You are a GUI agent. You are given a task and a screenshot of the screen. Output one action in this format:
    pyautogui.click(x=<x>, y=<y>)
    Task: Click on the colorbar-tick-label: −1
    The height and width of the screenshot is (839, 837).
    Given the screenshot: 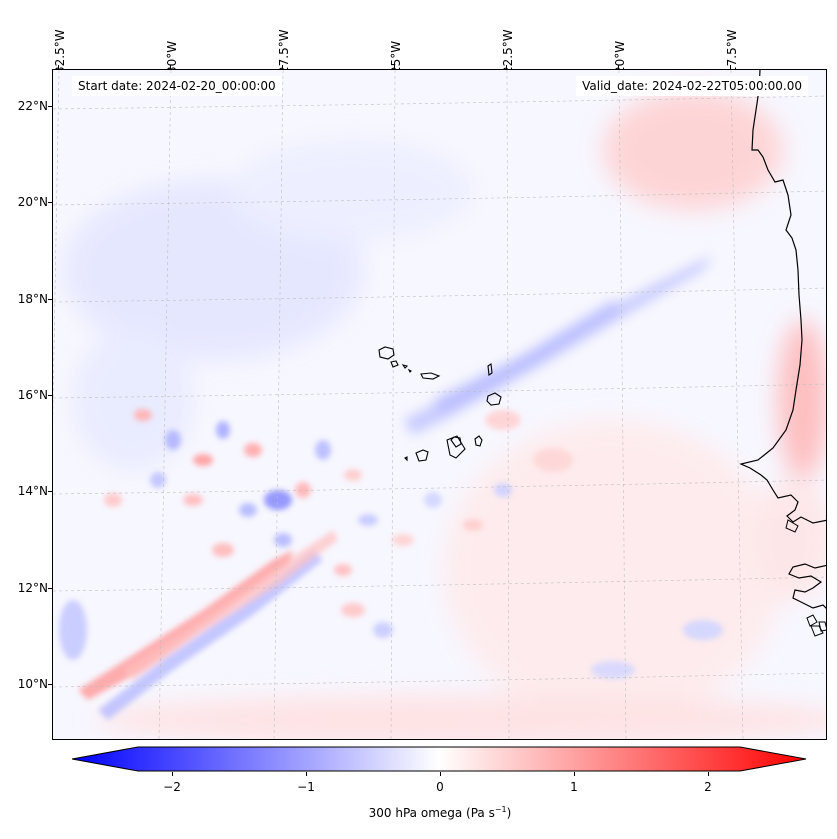 What is the action you would take?
    pyautogui.click(x=306, y=787)
    